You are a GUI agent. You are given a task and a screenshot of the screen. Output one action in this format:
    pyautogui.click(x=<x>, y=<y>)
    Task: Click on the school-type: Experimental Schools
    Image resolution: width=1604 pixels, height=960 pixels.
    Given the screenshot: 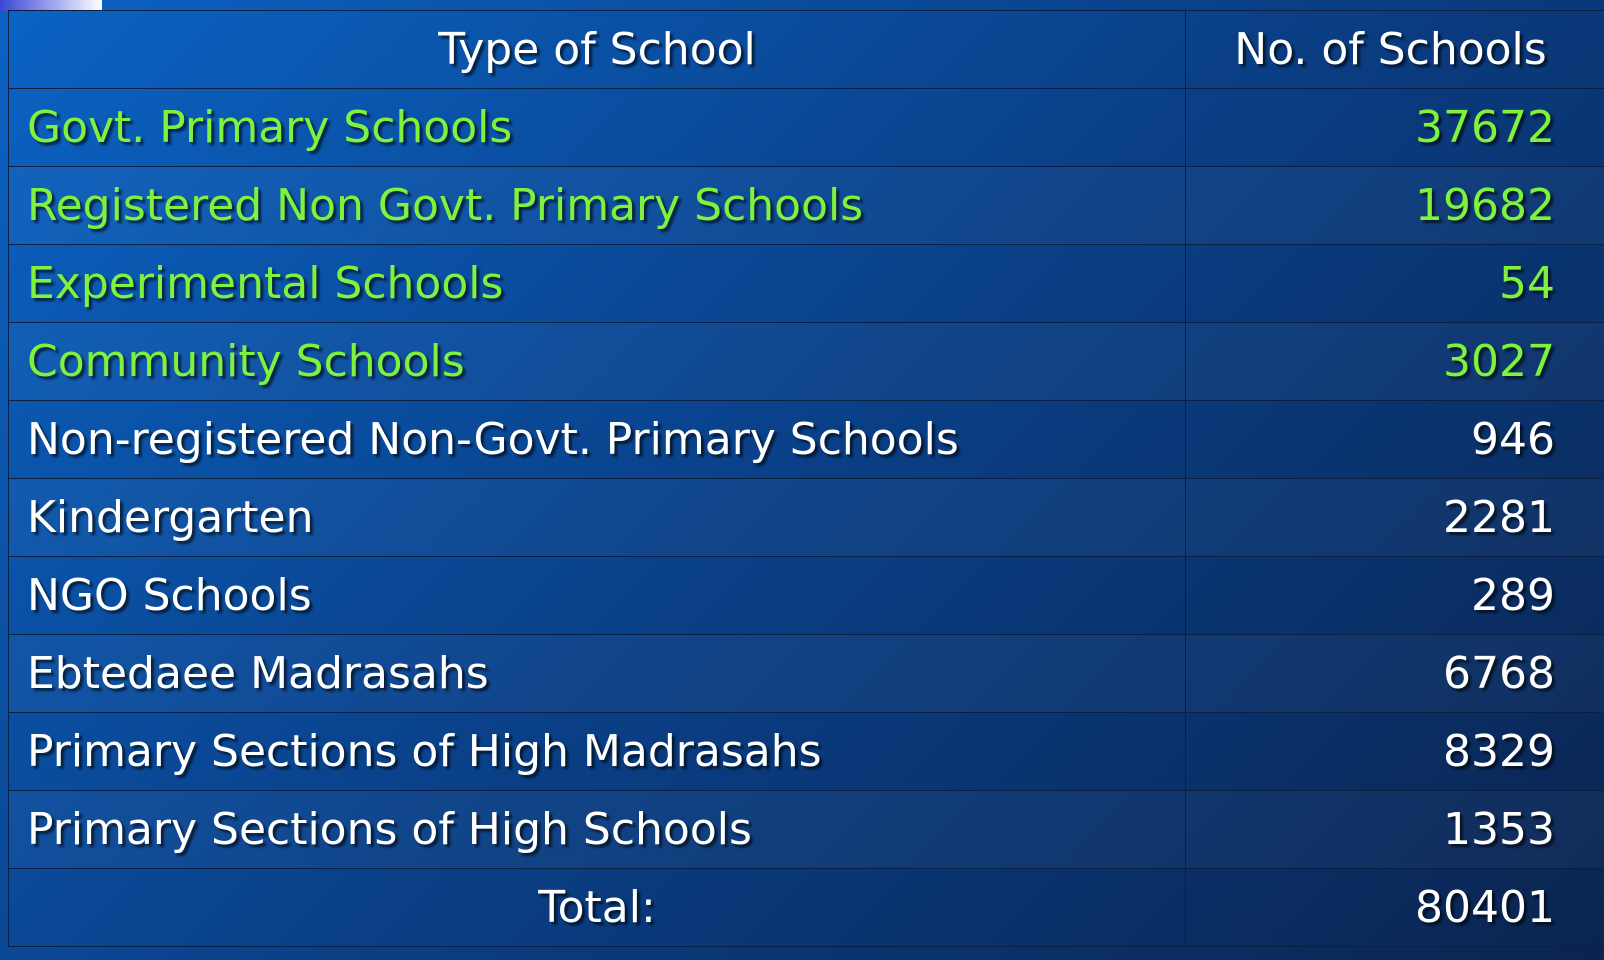 What is the action you would take?
    pyautogui.click(x=597, y=283)
    